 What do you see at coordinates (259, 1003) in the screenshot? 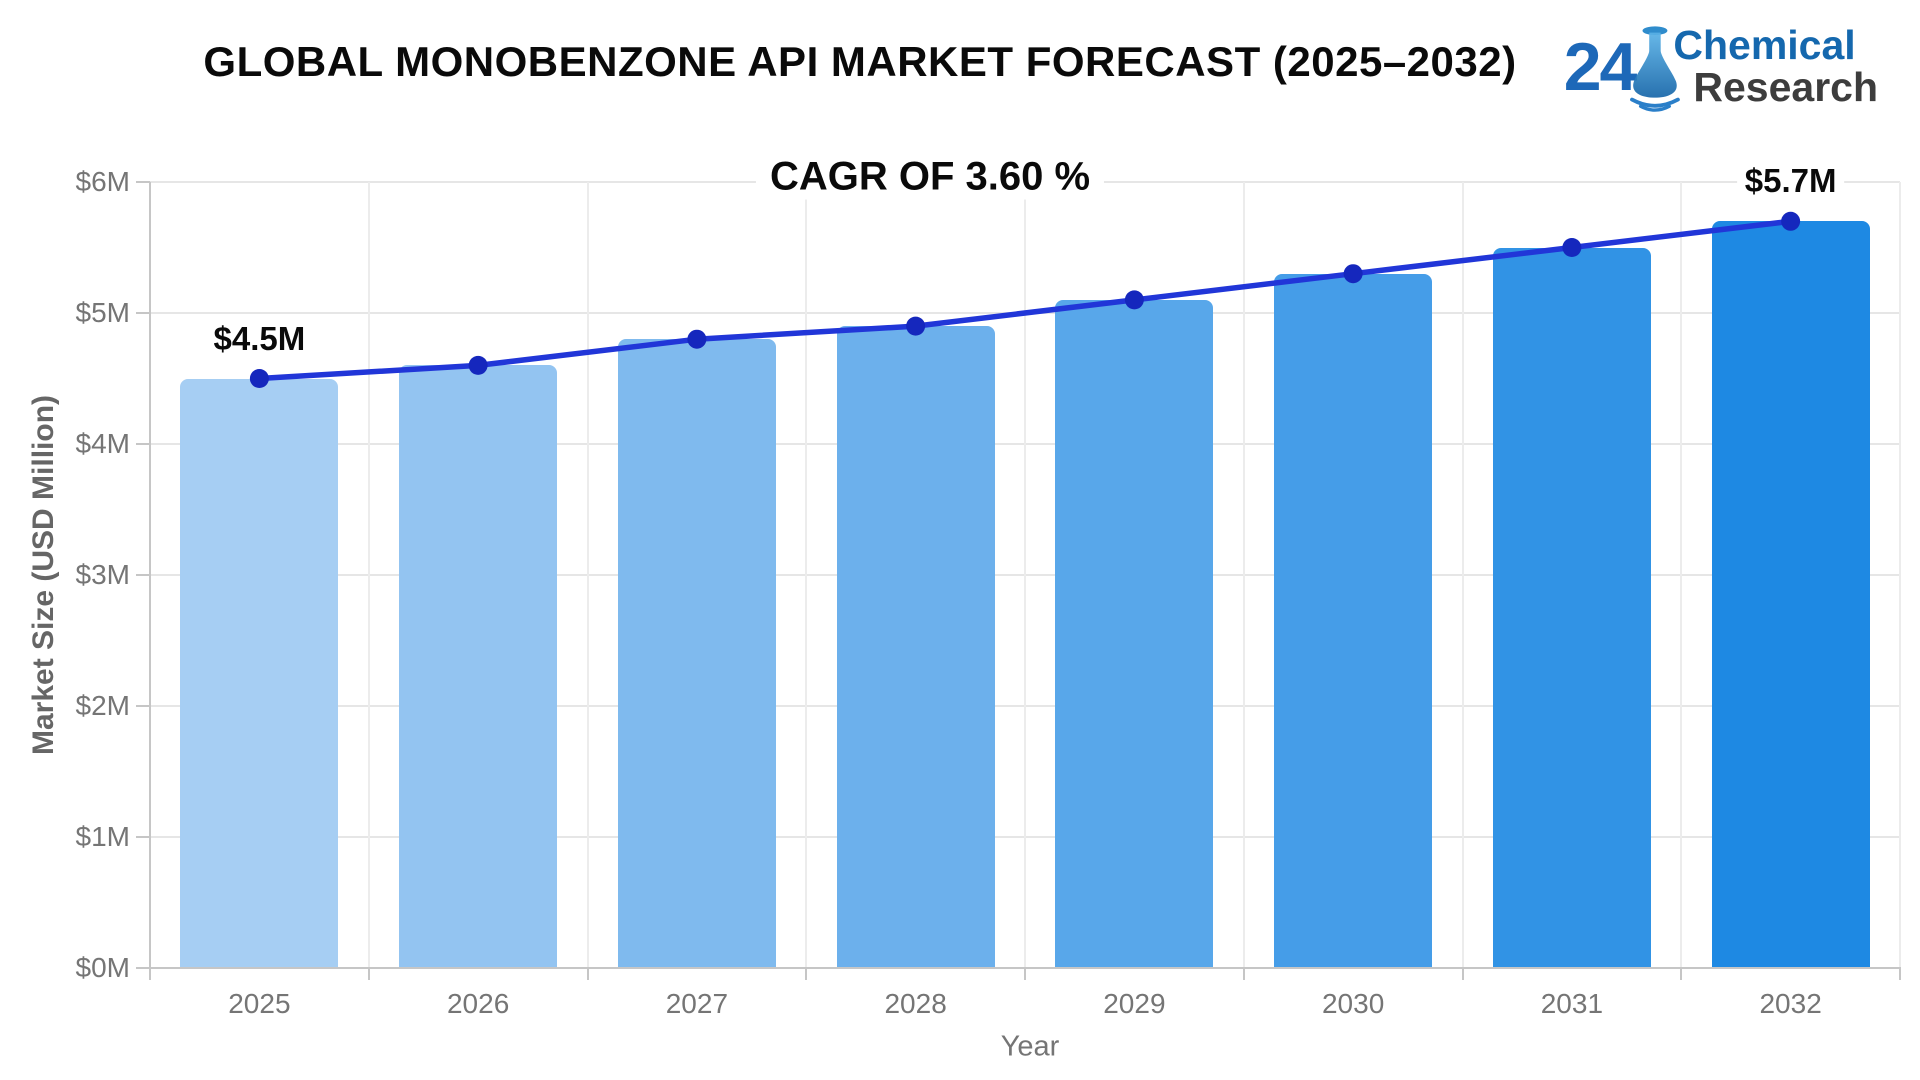
I see `x-tick-label: 2025` at bounding box center [259, 1003].